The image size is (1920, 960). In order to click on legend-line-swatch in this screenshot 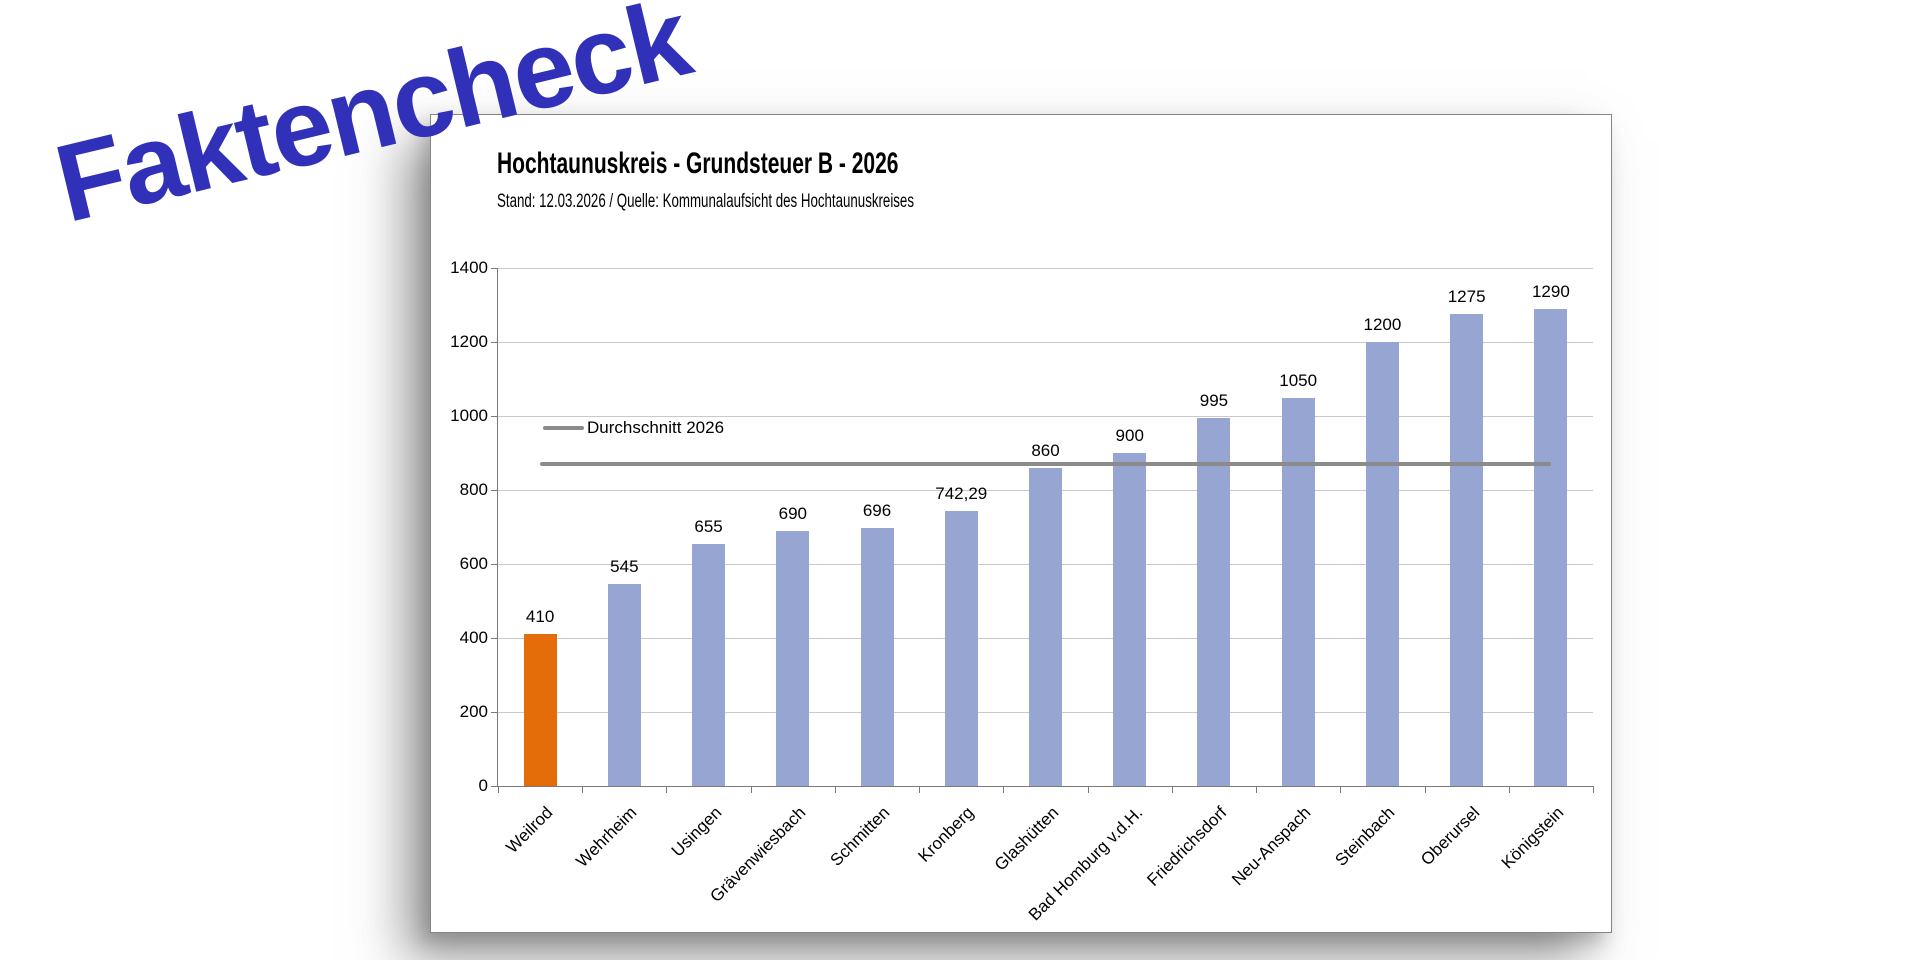, I will do `click(563, 428)`.